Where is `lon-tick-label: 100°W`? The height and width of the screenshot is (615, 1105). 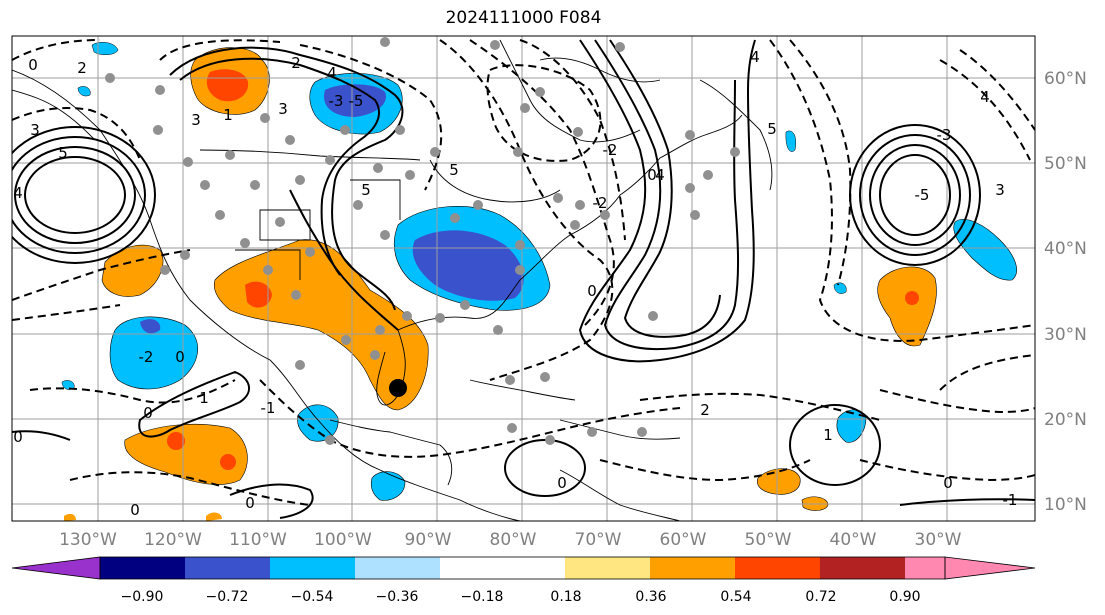 lon-tick-label: 100°W is located at coordinates (343, 540).